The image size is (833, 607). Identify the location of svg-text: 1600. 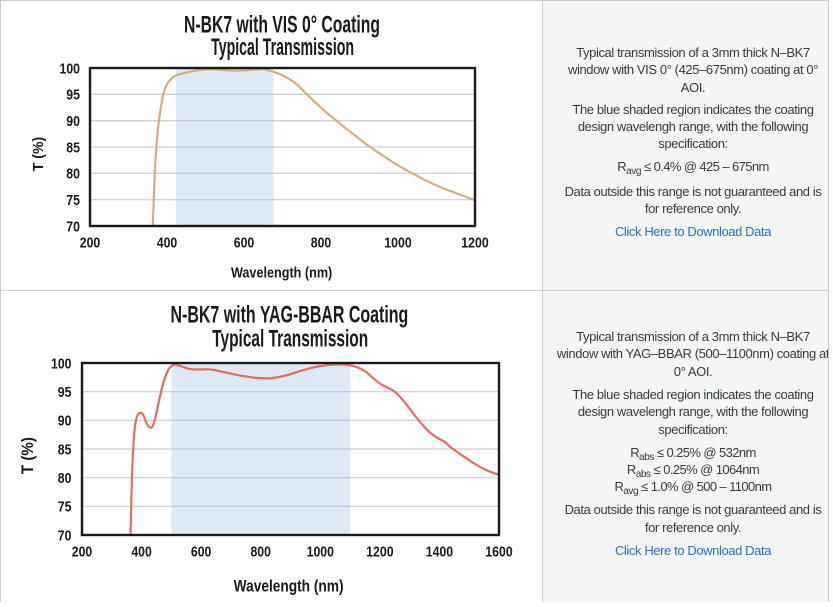
(499, 551).